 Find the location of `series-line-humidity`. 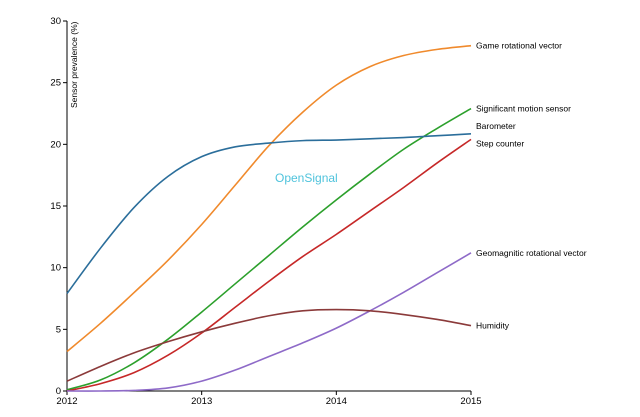

series-line-humidity is located at coordinates (269, 345).